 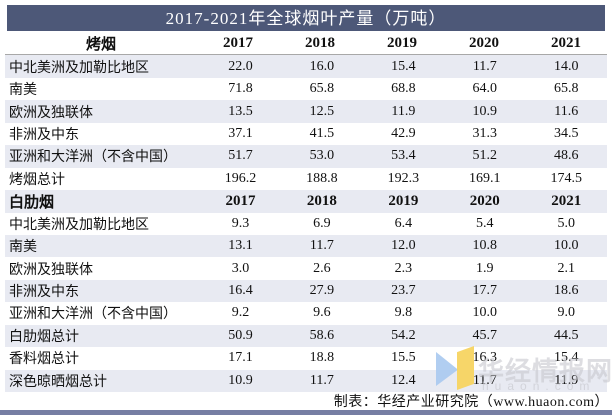 What do you see at coordinates (485, 156) in the screenshot?
I see `cell-value: 51.2` at bounding box center [485, 156].